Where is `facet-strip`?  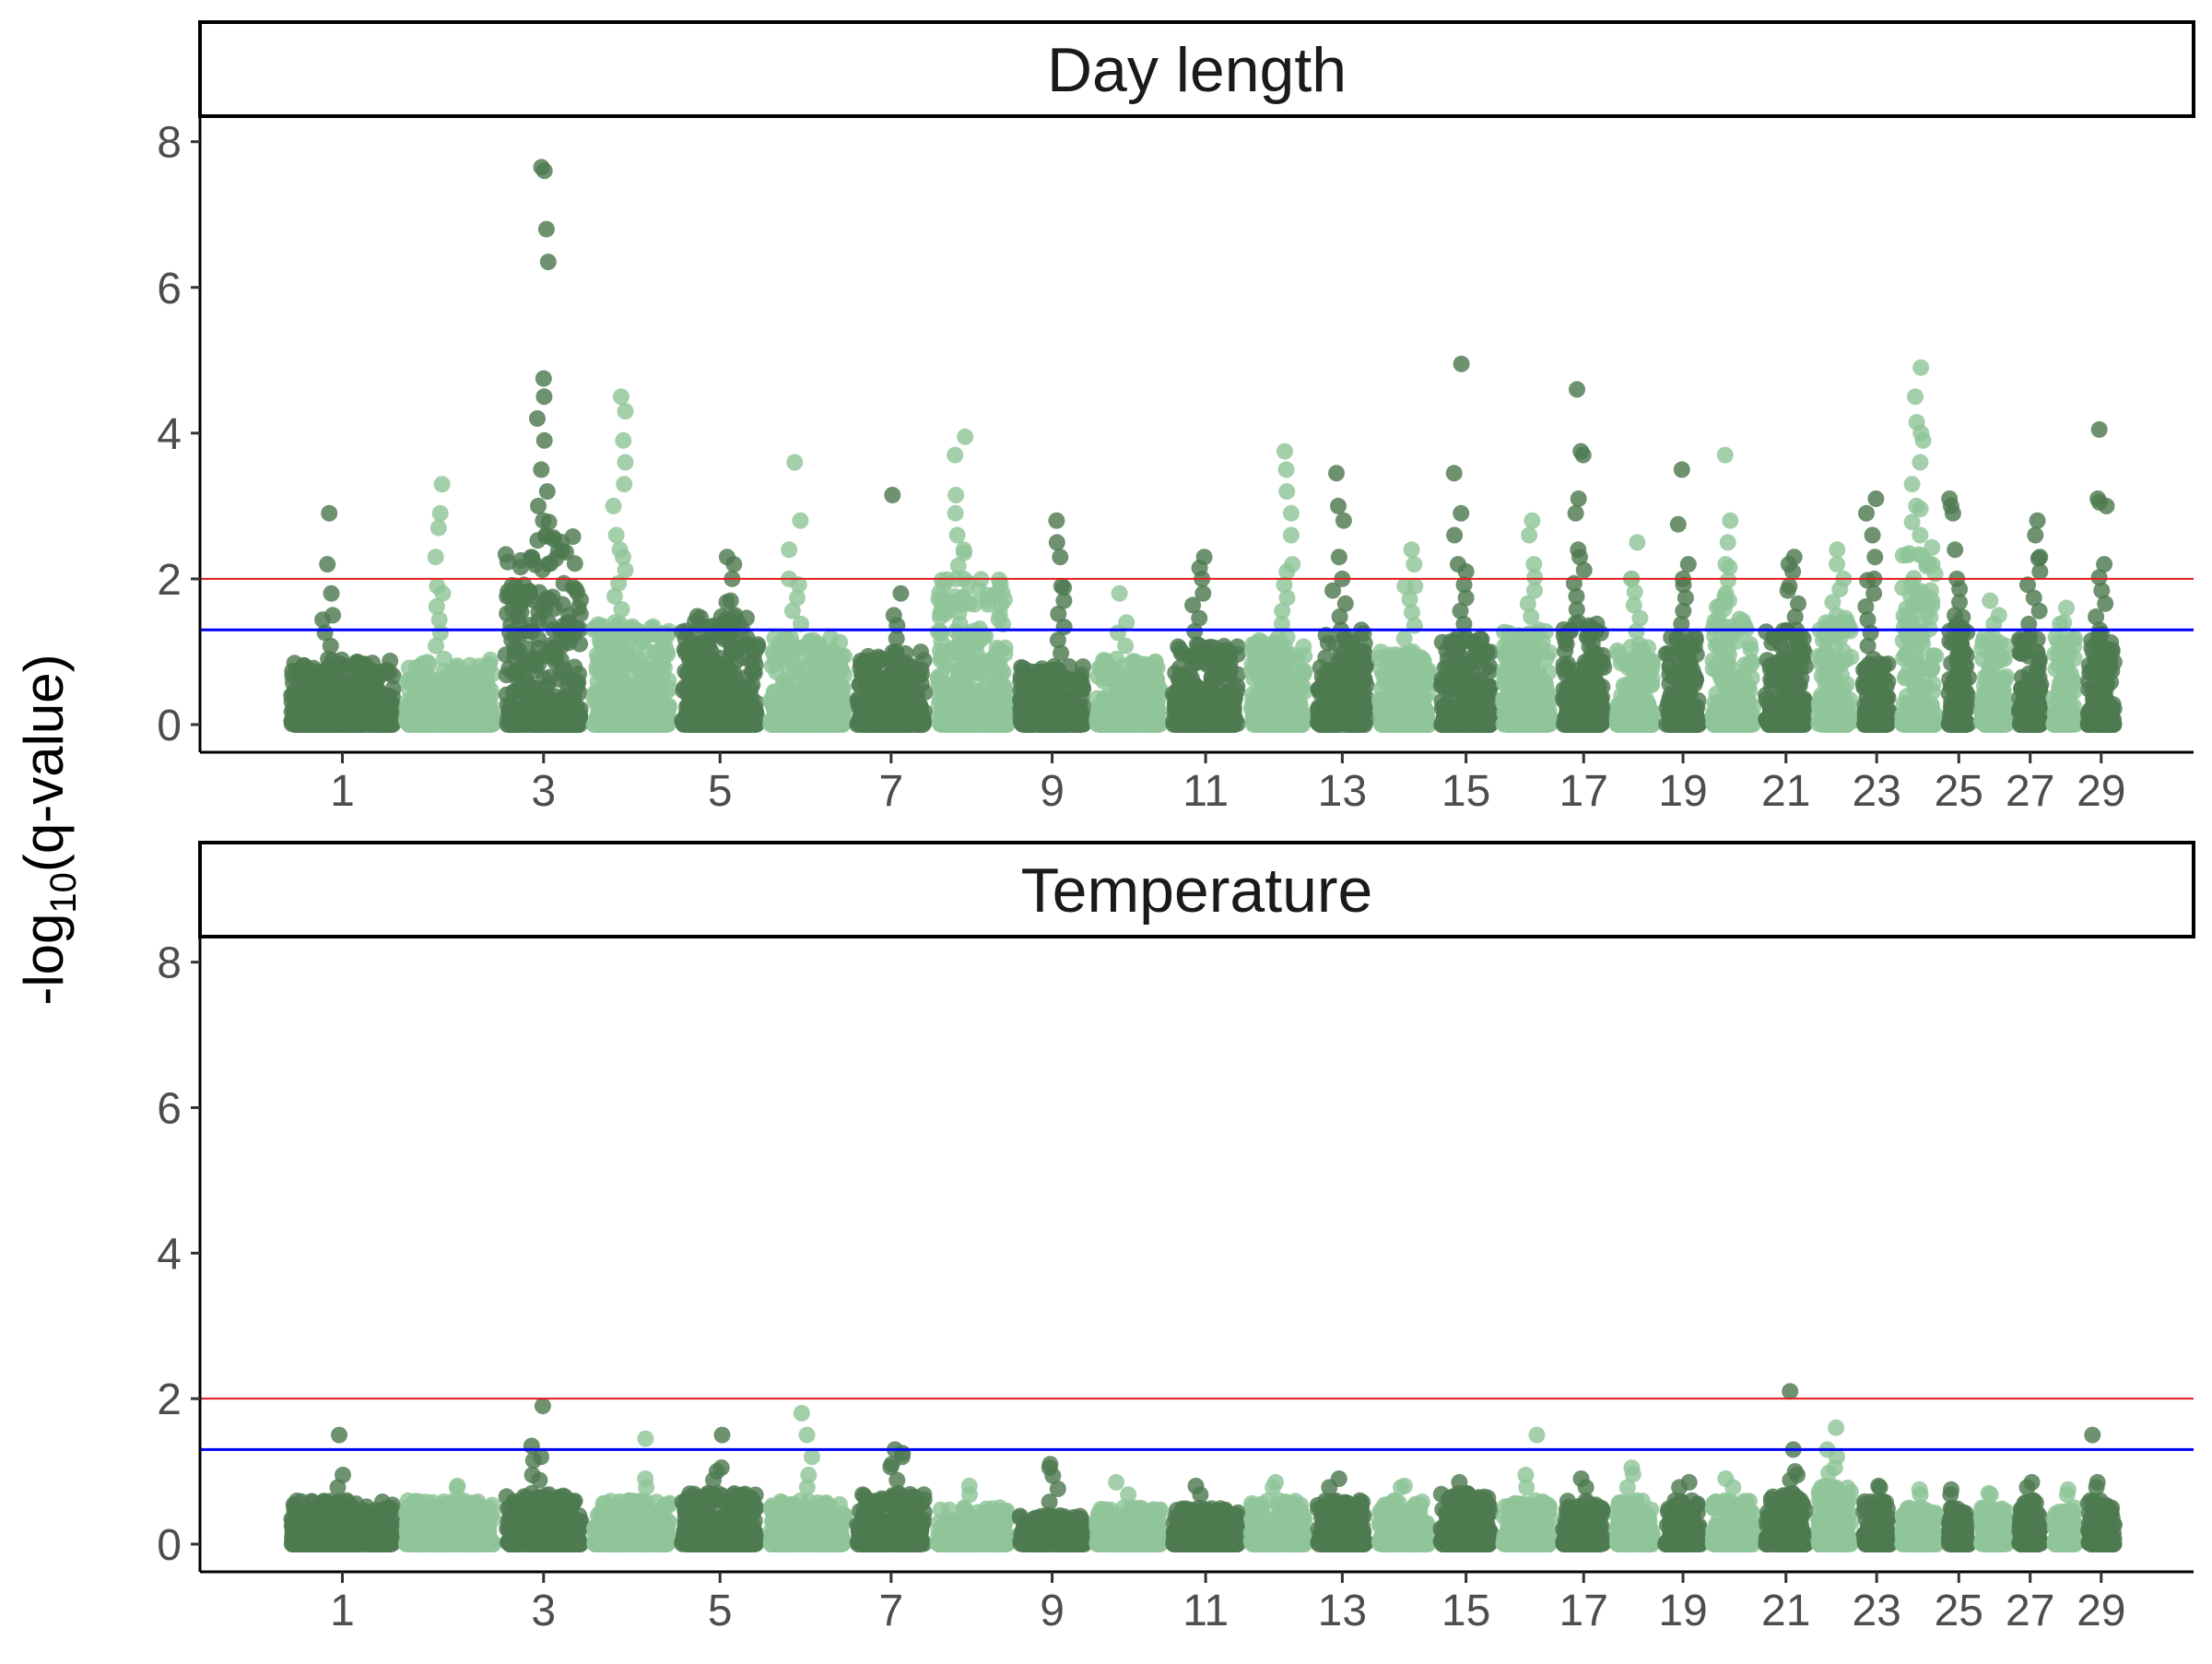 facet-strip is located at coordinates (1196, 69).